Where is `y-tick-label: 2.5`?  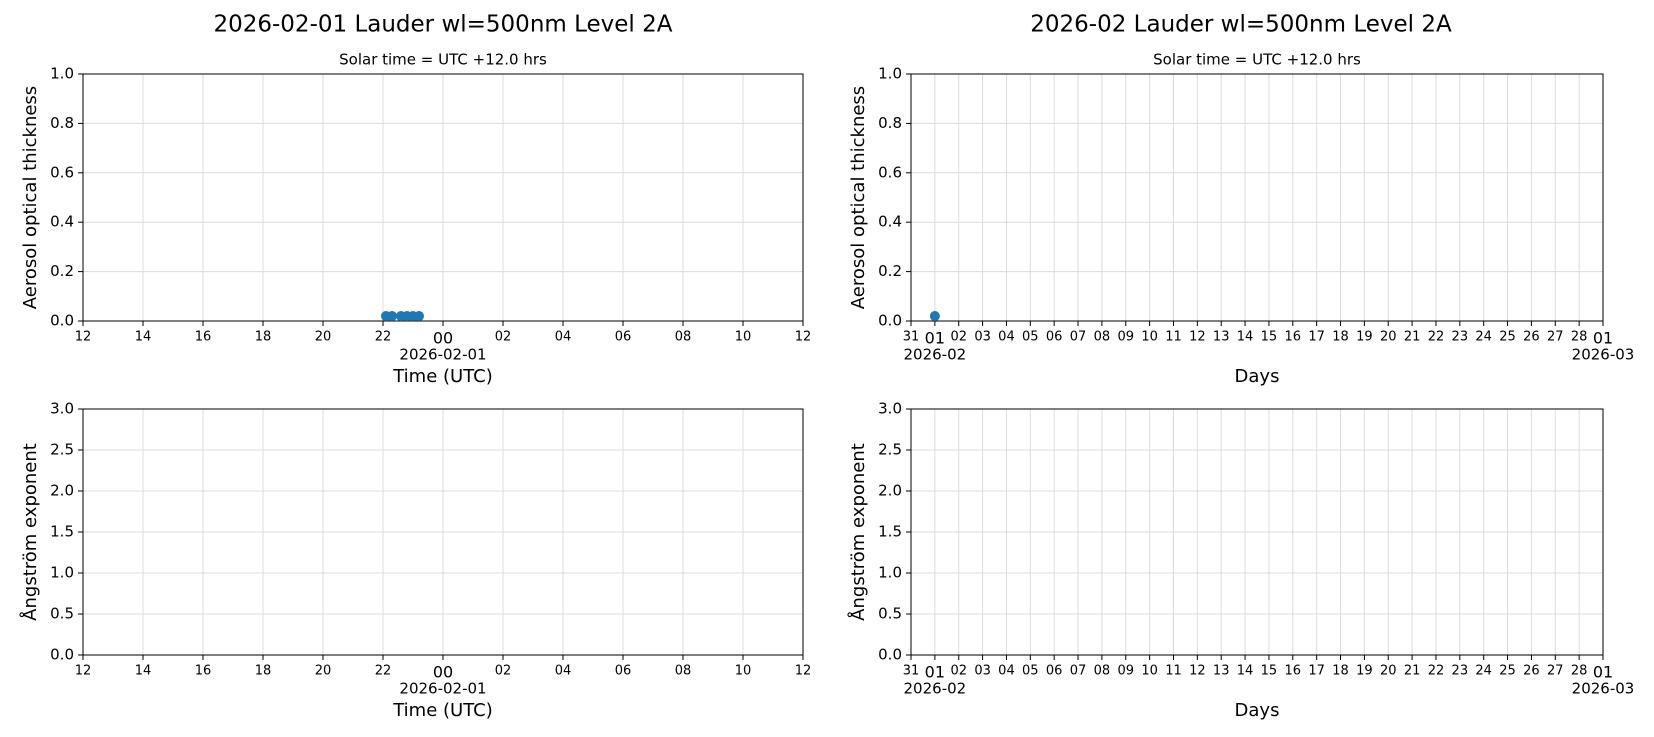 y-tick-label: 2.5 is located at coordinates (890, 450).